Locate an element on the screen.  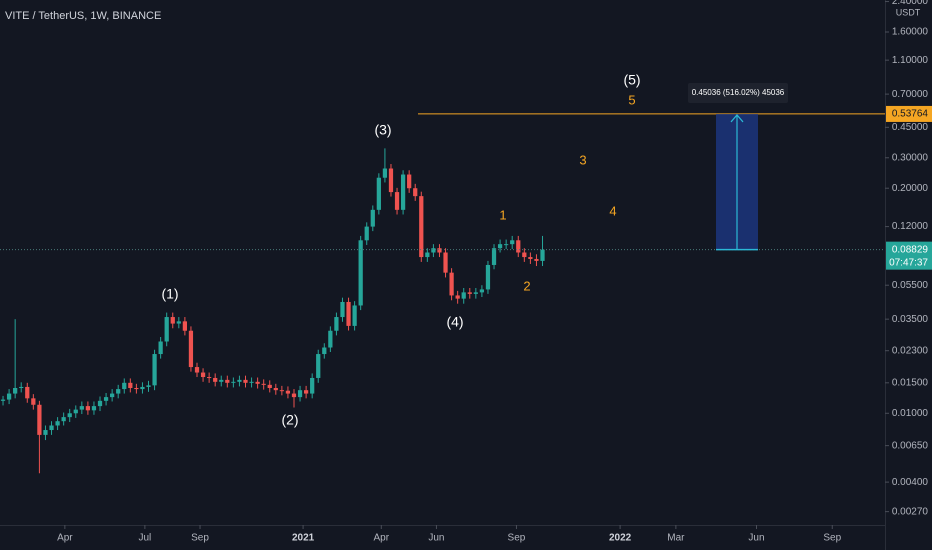
wave-label: (1) is located at coordinates (169, 294).